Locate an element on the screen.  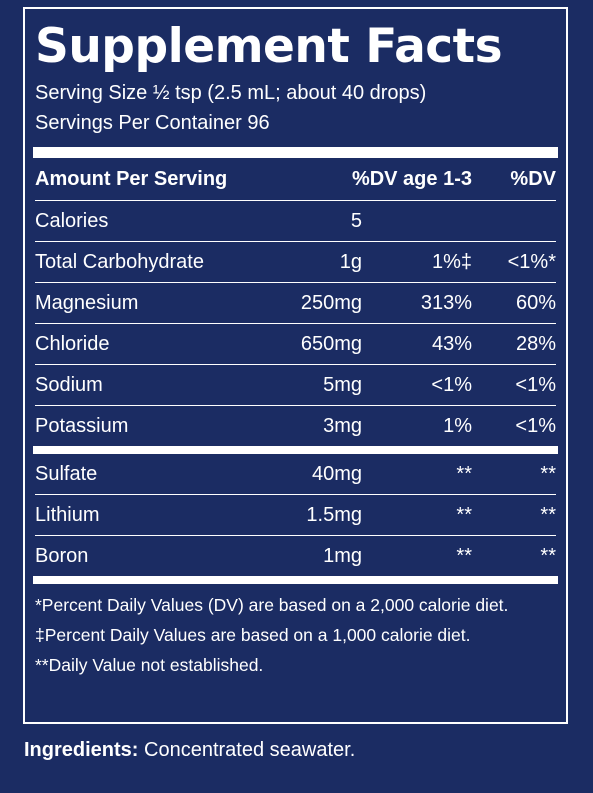
nutrient-dv: 60% is located at coordinates (535, 302).